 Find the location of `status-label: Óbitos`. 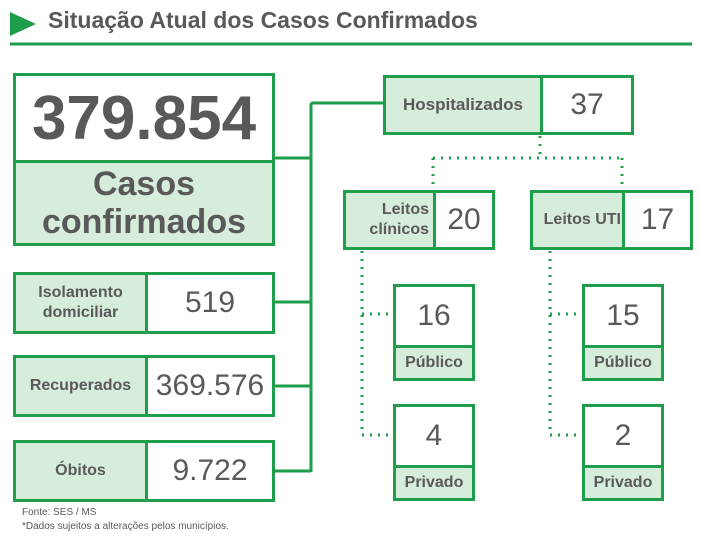

status-label: Óbitos is located at coordinates (80, 471).